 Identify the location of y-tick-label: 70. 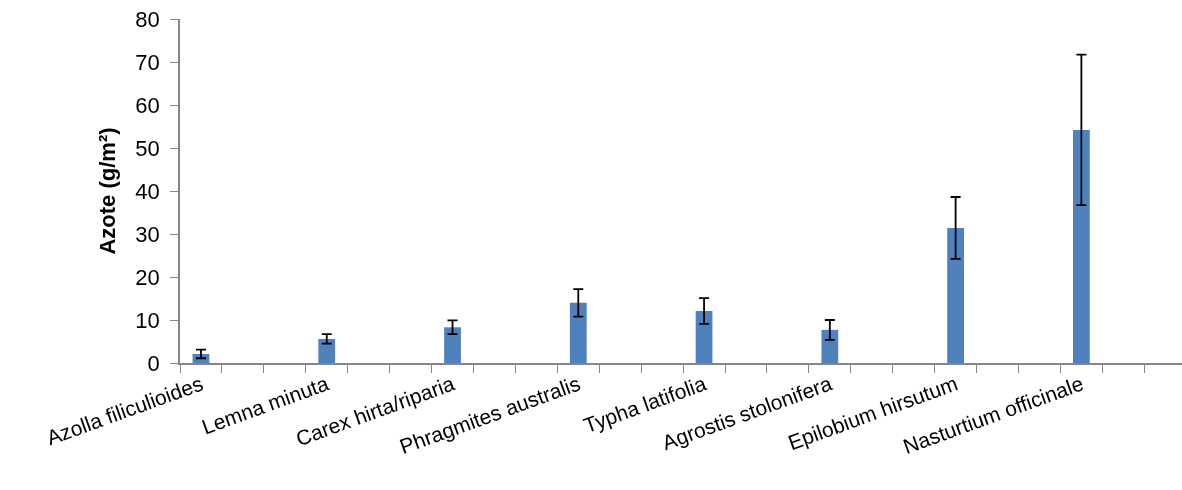
(147, 62).